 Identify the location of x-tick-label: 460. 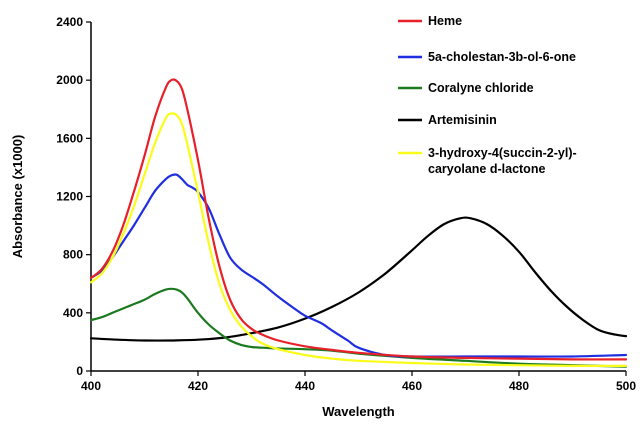
(412, 386).